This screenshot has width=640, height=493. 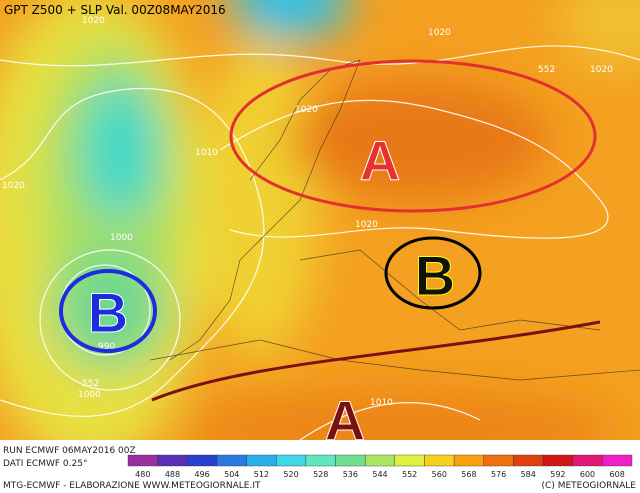 What do you see at coordinates (231, 474) in the screenshot?
I see `legend-label: 504` at bounding box center [231, 474].